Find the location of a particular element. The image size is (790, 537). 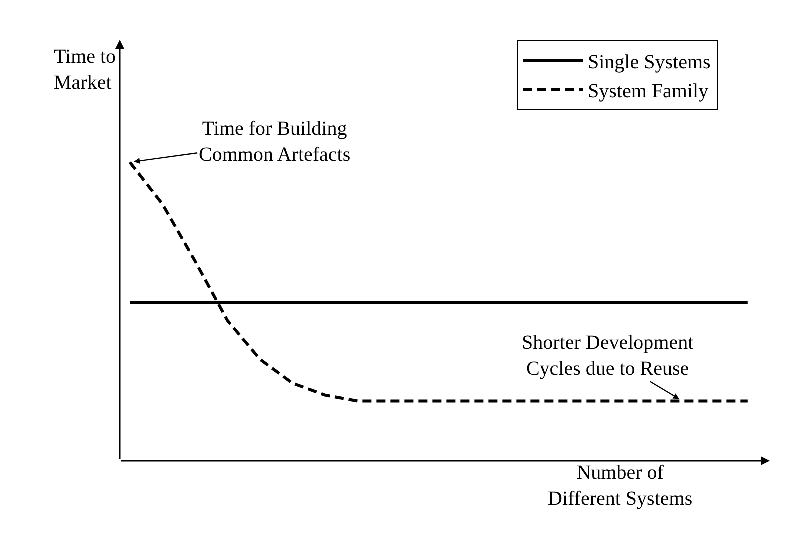

annotation: Shorter Development Cycles due to Reuse is located at coordinates (608, 356).